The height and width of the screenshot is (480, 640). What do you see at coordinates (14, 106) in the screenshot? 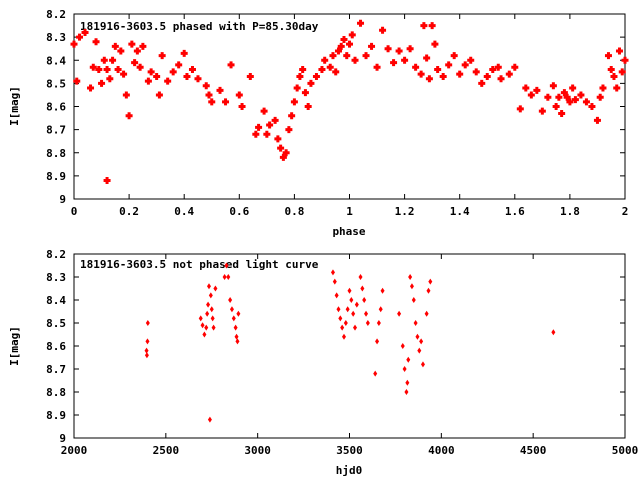
I see `phased-plot-ylabel: I[mag]` at bounding box center [14, 106].